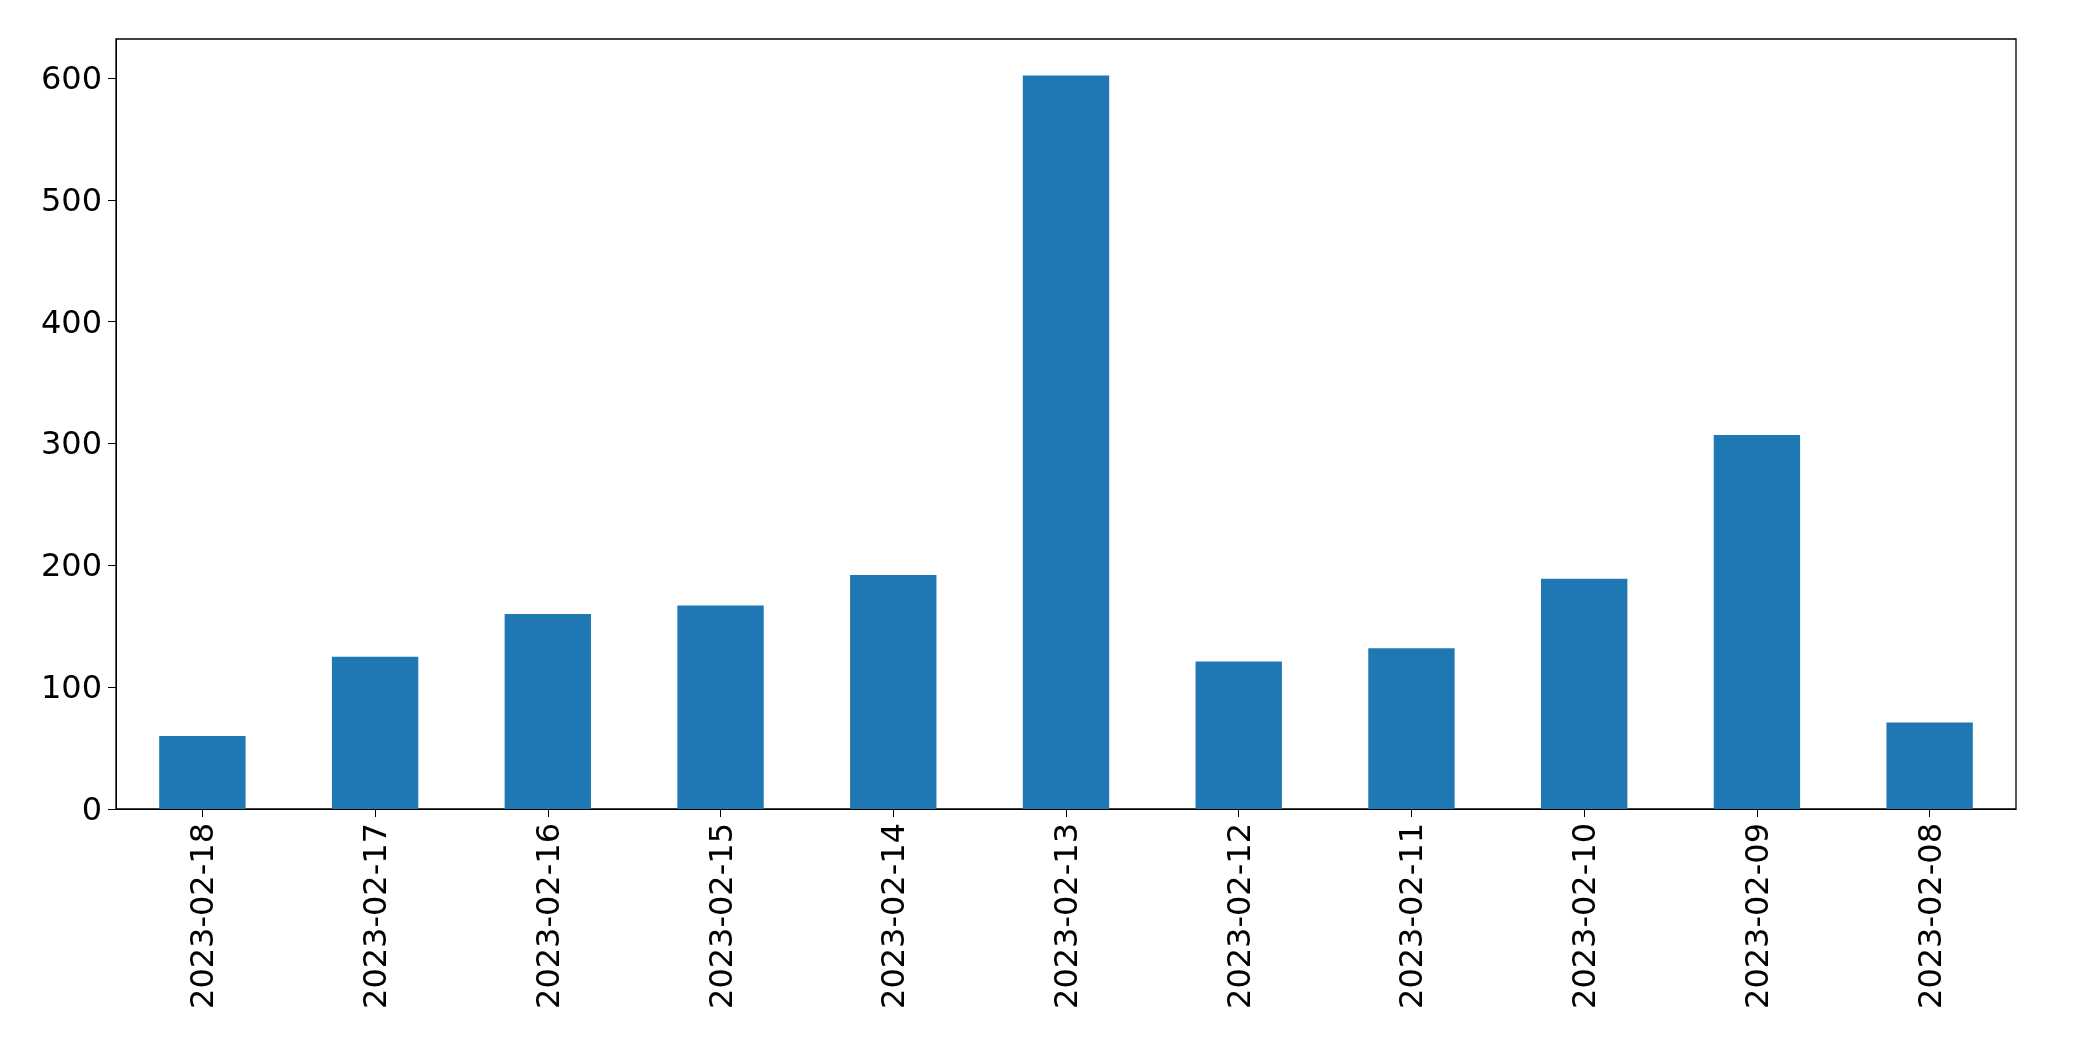 The image size is (2093, 1061). I want to click on y-tick-label: 200, so click(71, 565).